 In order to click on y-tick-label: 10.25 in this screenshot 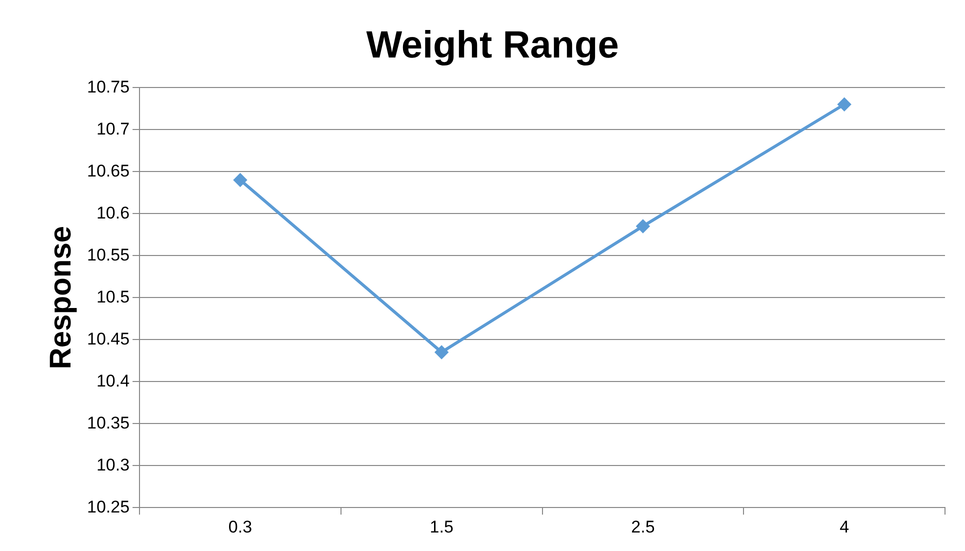, I will do `click(108, 506)`.